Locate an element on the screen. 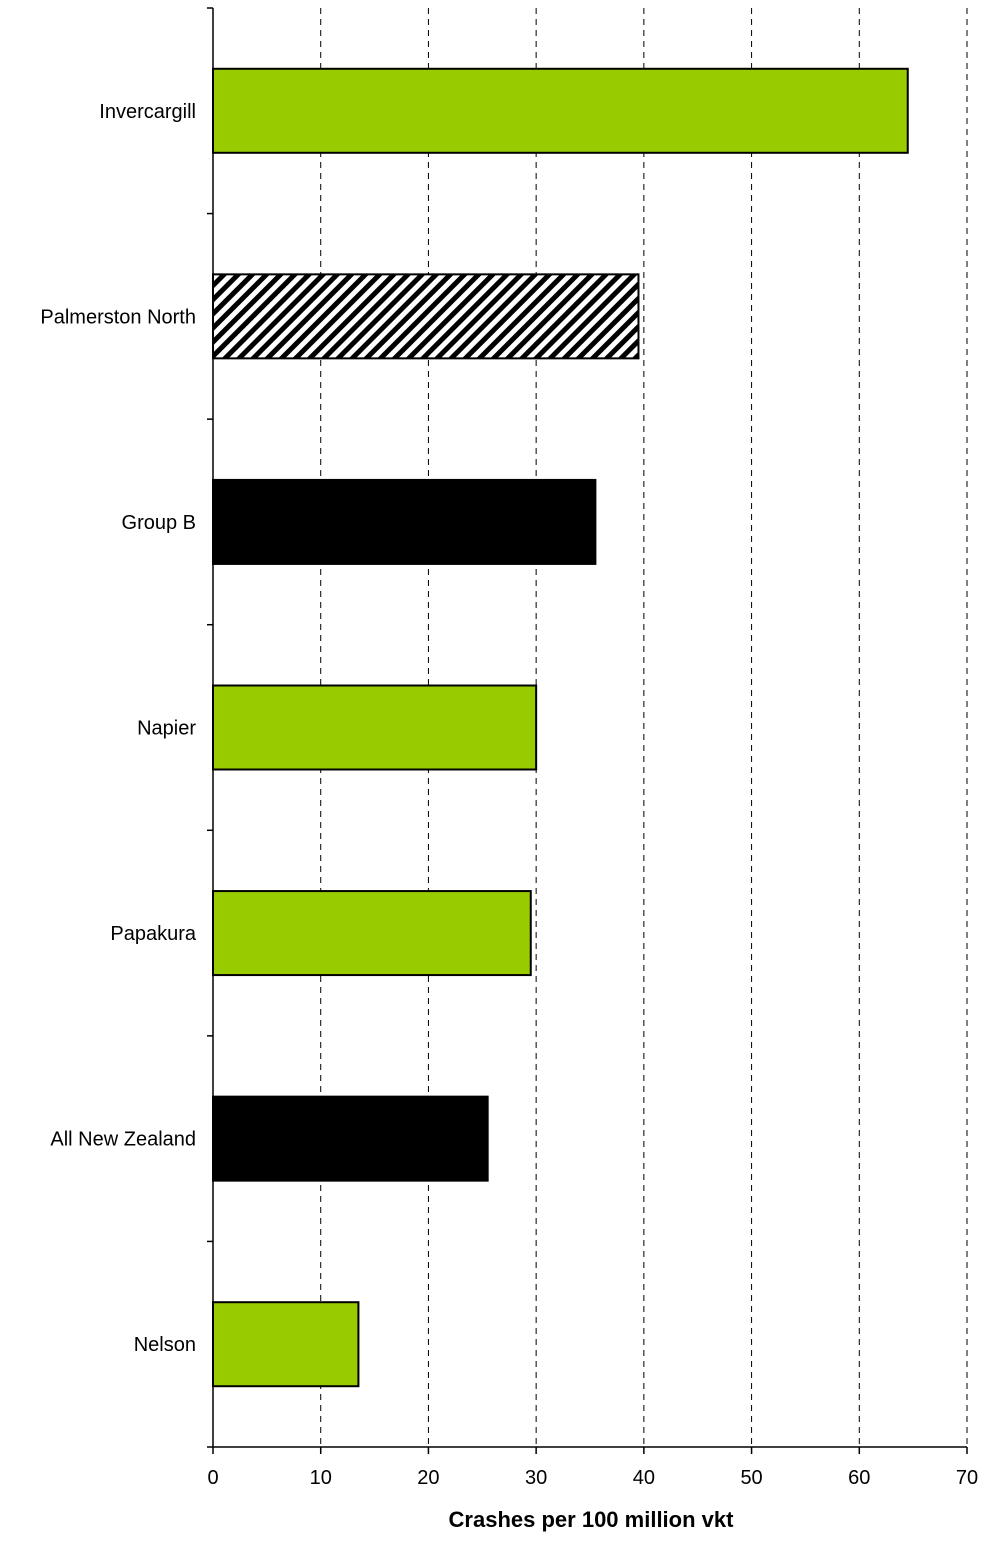 The width and height of the screenshot is (985, 1545). x-axis-title: Crashes per 100 million vkt is located at coordinates (592, 1519).